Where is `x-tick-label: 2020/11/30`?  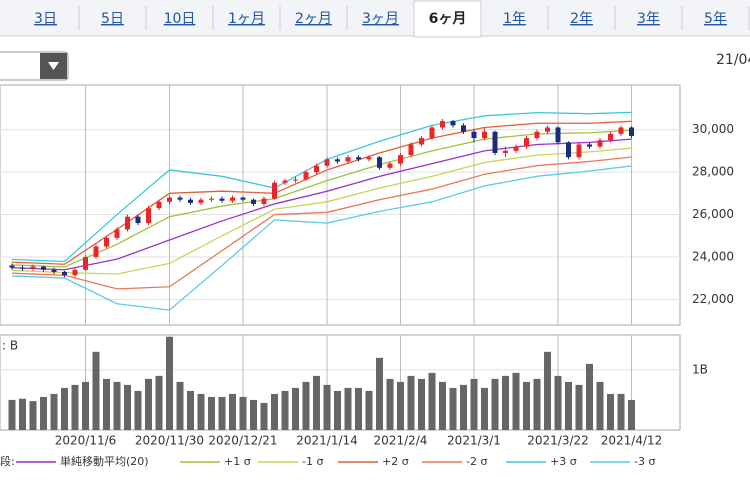 x-tick-label: 2020/11/30 is located at coordinates (169, 441).